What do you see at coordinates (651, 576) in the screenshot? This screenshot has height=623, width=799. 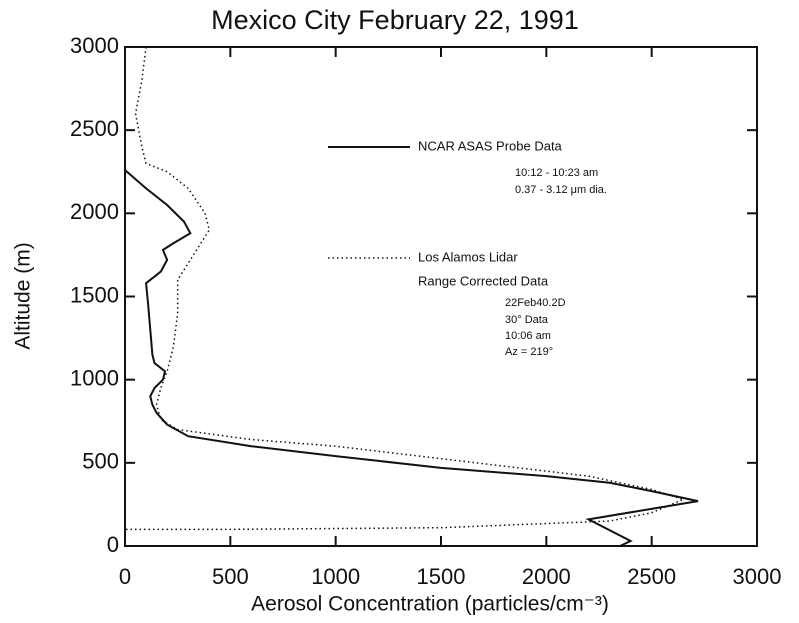 I see `x-tick-label: 2500` at bounding box center [651, 576].